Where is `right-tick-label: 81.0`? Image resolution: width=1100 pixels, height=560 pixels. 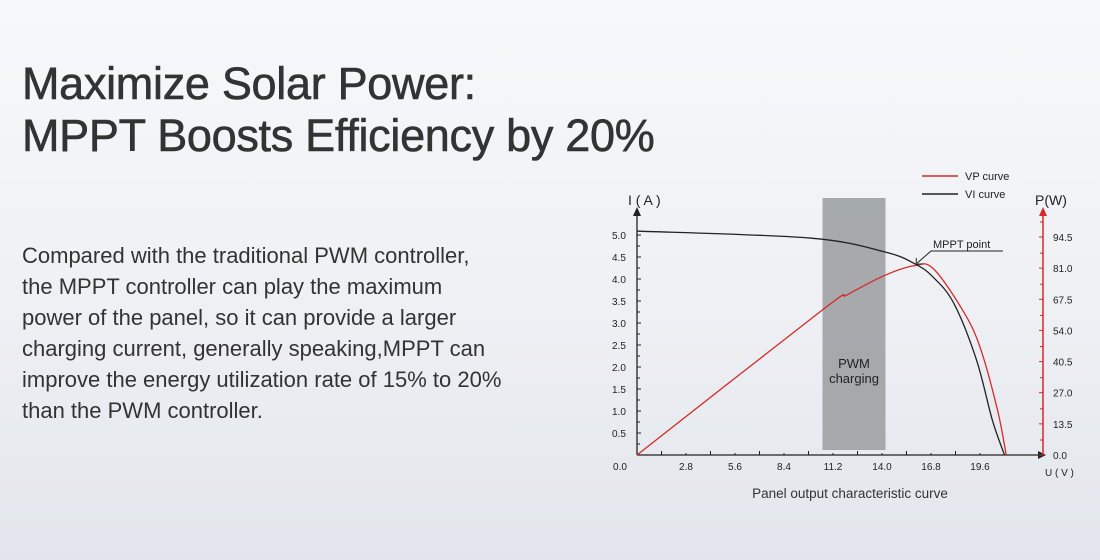
right-tick-label: 81.0 is located at coordinates (1063, 269).